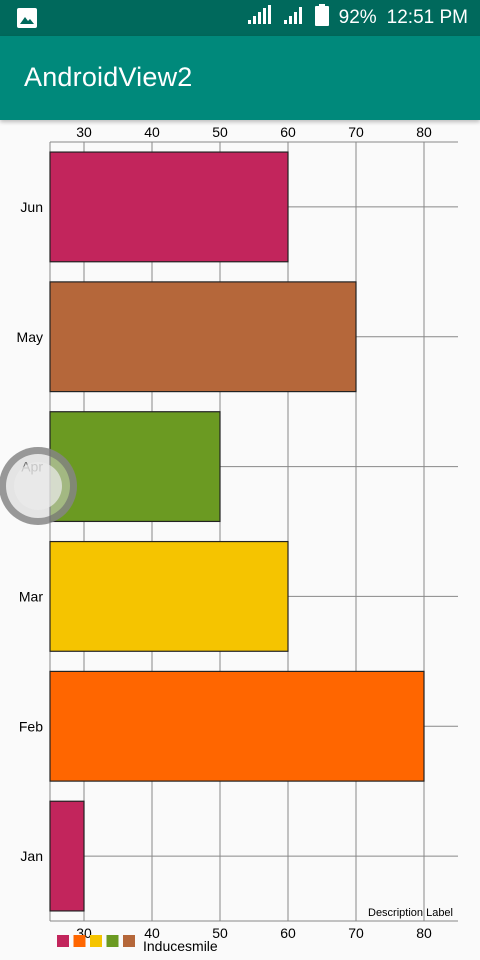  Describe the element at coordinates (356, 933) in the screenshot. I see `x-tick-label-bottom: 70` at that location.